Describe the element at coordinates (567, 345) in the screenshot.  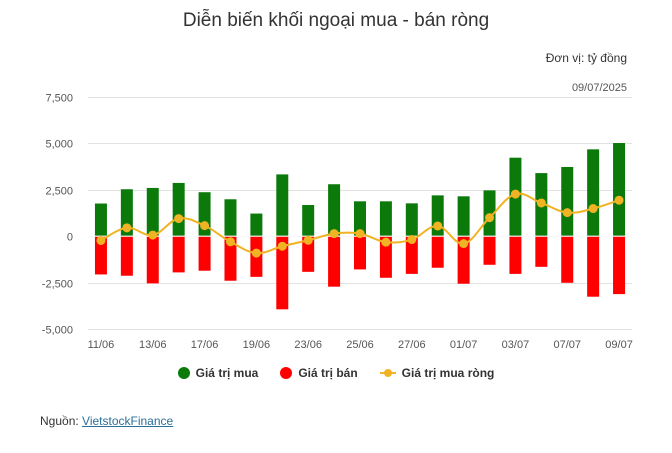
I see `x-tick-label: 07/07` at that location.